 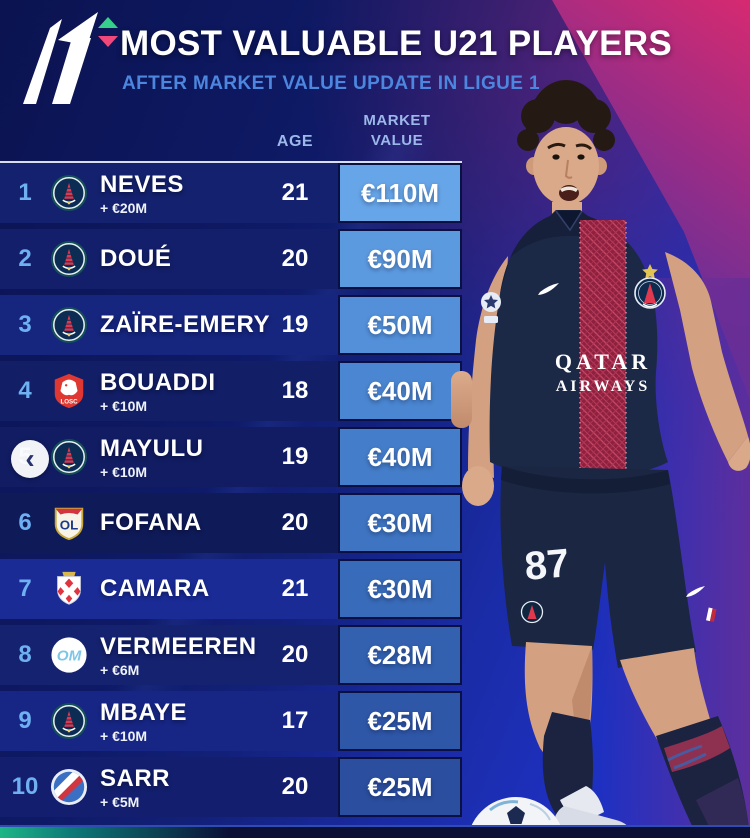 I want to click on svg-text: LOSC, so click(x=69, y=401).